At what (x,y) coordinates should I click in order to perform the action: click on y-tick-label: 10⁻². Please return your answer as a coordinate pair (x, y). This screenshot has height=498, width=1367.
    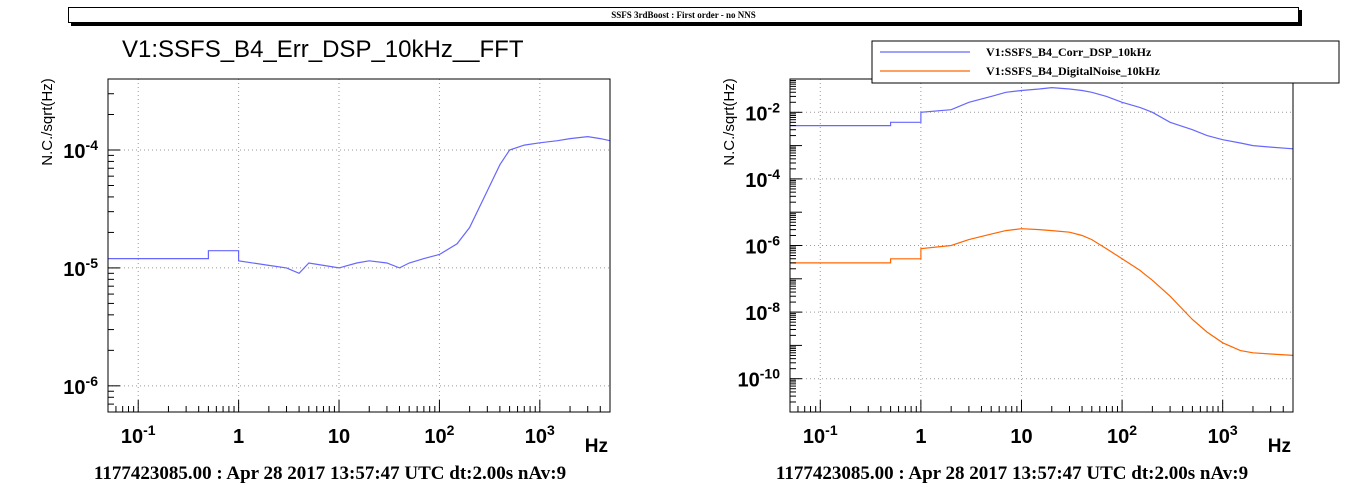
    Looking at the image, I should click on (762, 112).